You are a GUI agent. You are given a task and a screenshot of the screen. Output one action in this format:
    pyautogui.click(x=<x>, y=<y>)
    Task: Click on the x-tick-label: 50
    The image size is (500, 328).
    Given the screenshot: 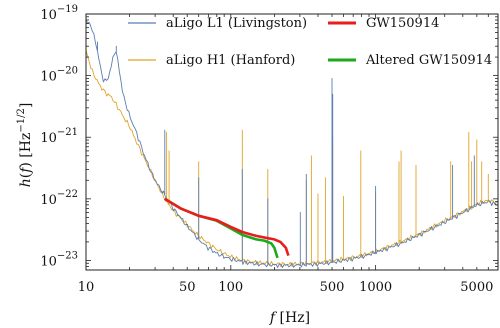 What is the action you would take?
    pyautogui.click(x=187, y=287)
    